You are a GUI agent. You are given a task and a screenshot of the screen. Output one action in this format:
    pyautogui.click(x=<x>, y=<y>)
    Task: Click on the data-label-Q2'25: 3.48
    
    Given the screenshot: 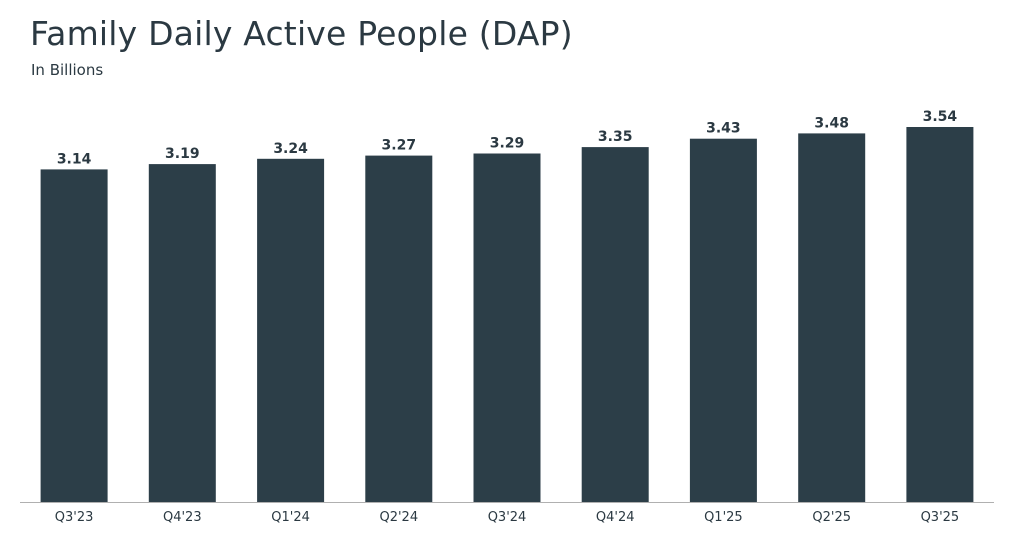 What is the action you would take?
    pyautogui.click(x=831, y=123)
    